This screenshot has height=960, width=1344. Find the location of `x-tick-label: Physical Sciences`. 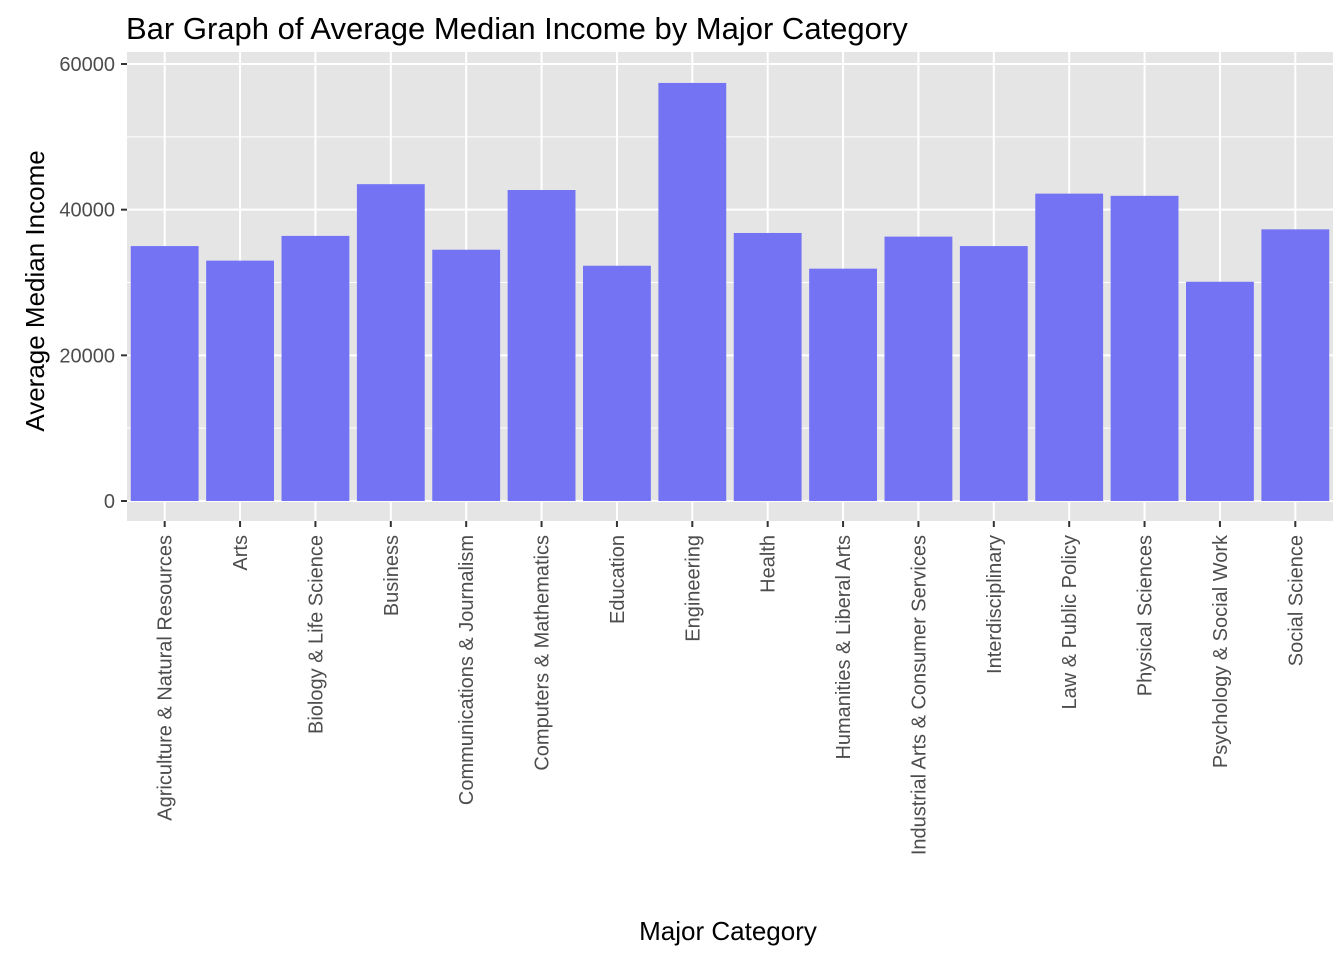

x-tick-label: Physical Sciences is located at coordinates (1146, 615).